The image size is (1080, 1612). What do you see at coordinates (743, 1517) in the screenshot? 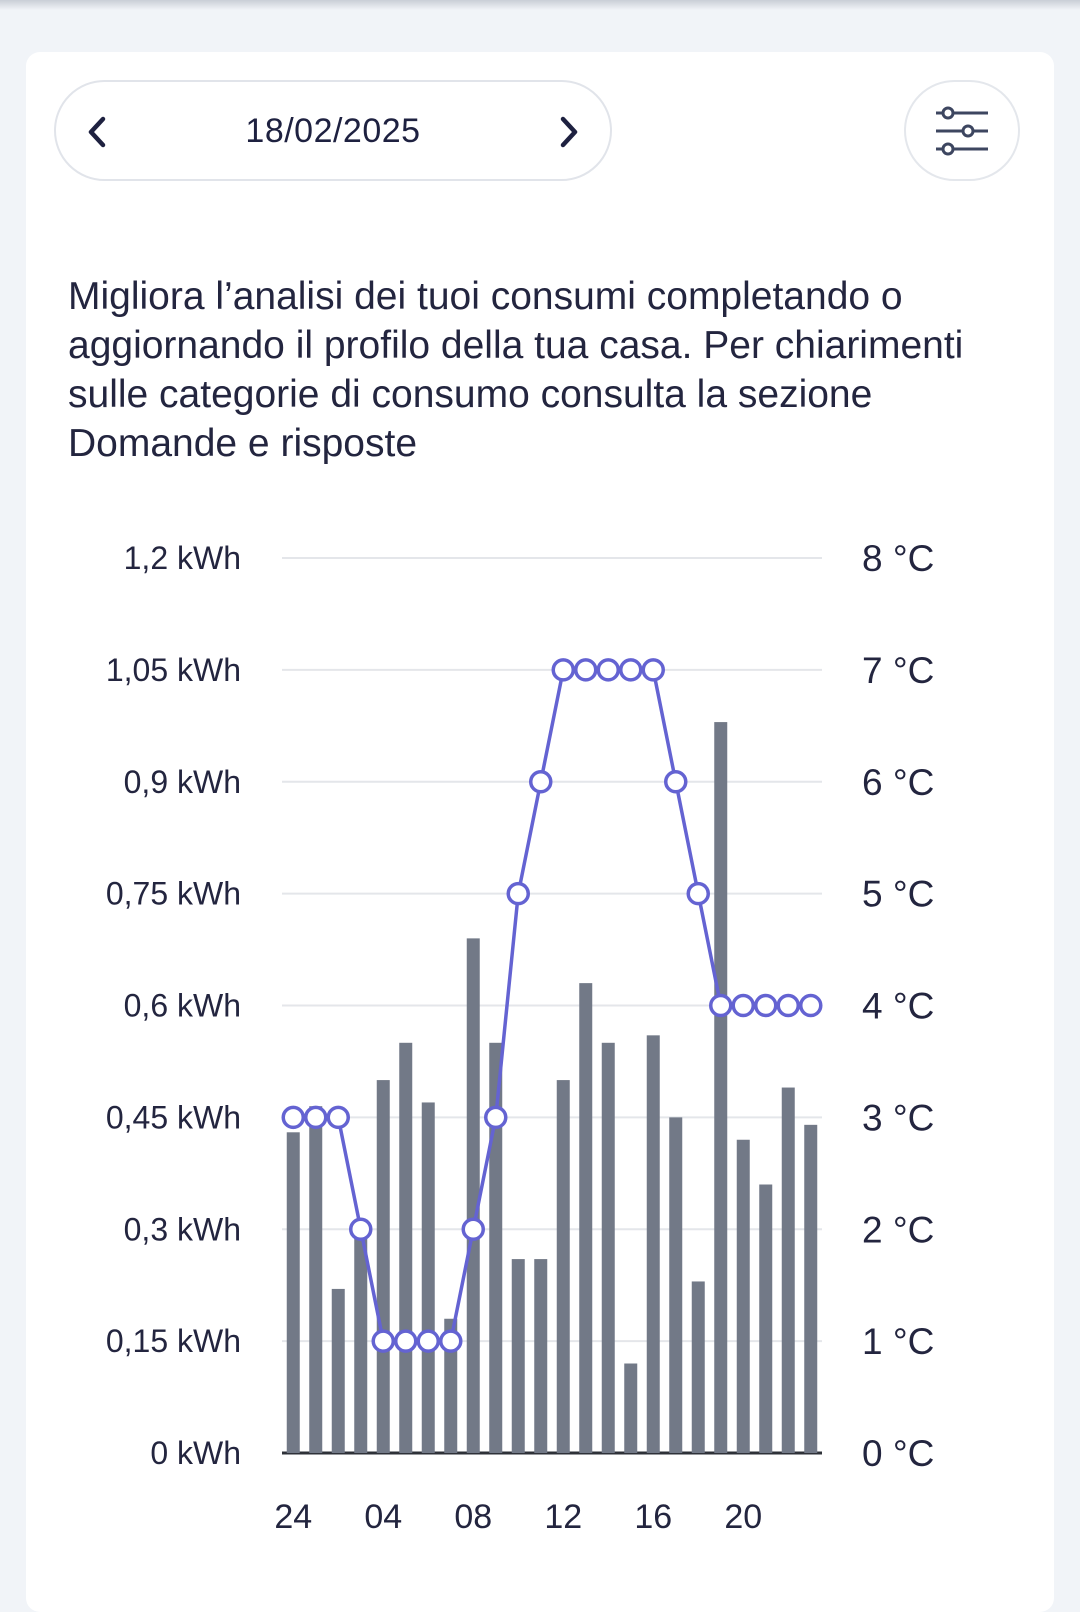
I see `x-tick-label: 20` at bounding box center [743, 1517].